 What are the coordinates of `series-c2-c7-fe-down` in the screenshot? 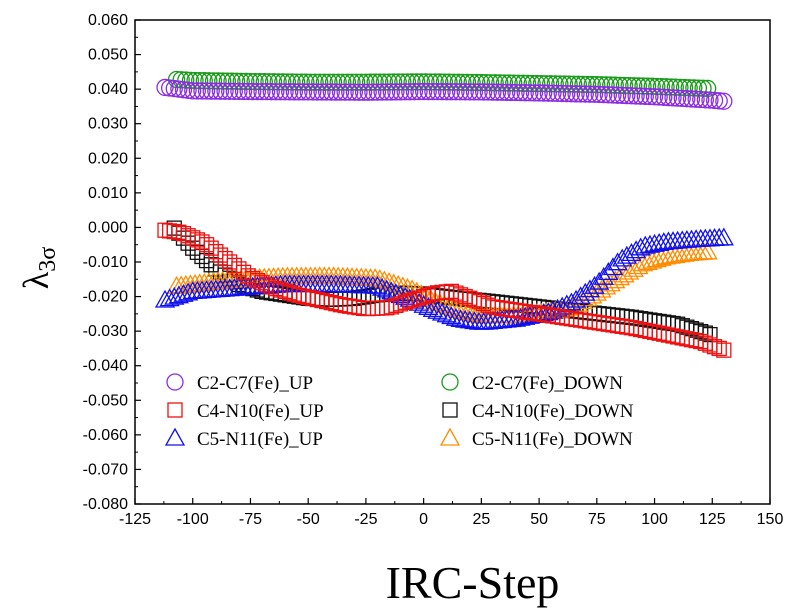 It's located at (442, 84).